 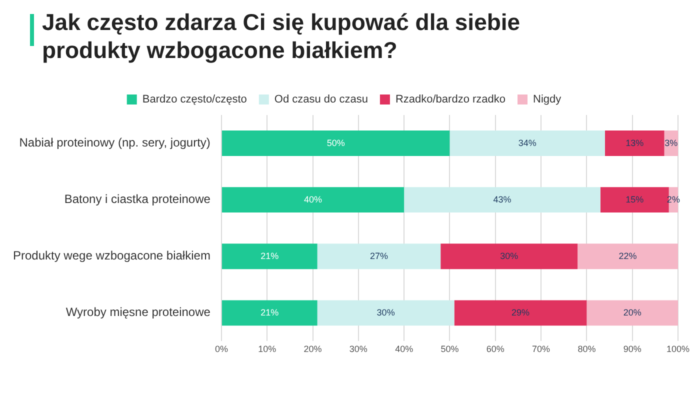 I want to click on x-tick-label: 10%, so click(x=267, y=349).